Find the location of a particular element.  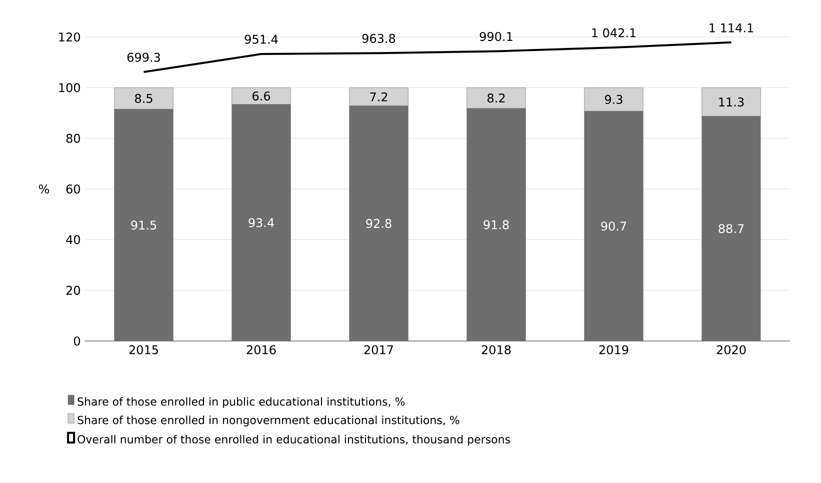

data-label: 699.3 is located at coordinates (143, 57).